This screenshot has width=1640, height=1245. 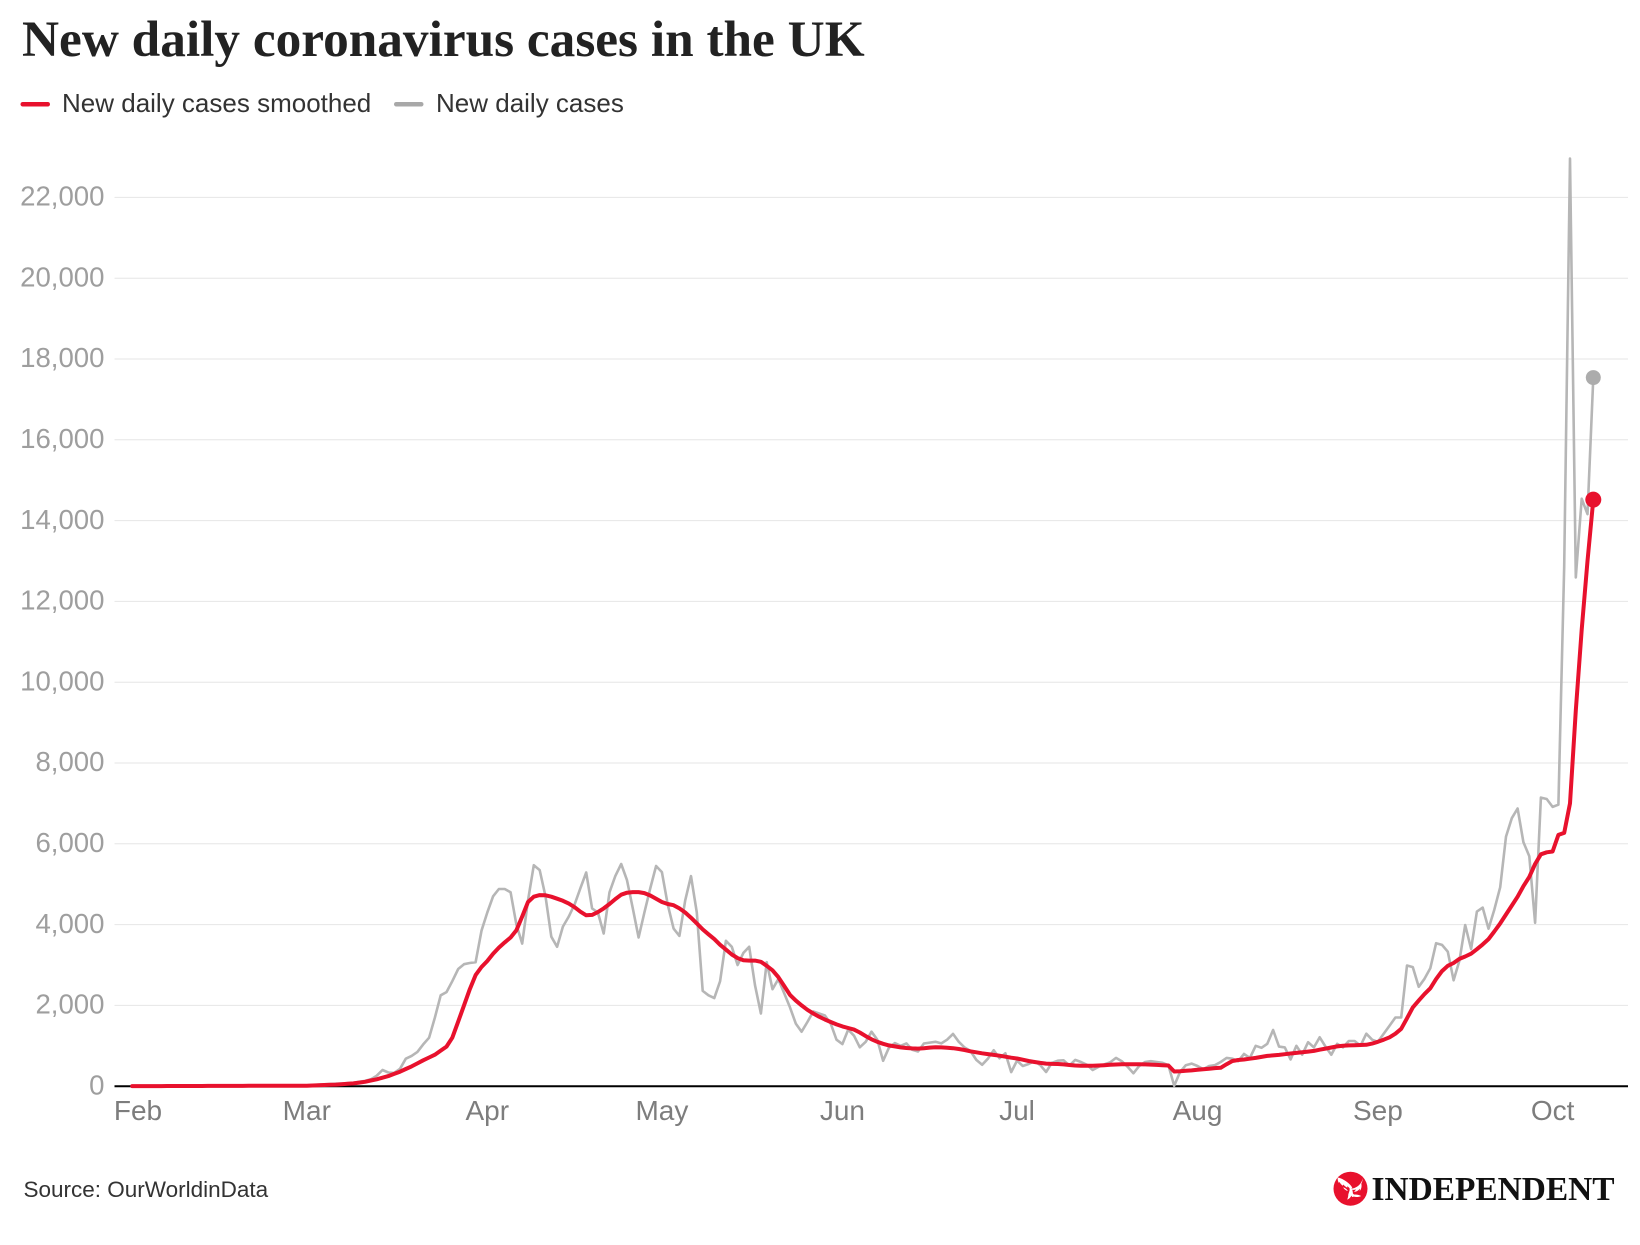 I want to click on svg-text: 20,000, so click(x=62, y=276).